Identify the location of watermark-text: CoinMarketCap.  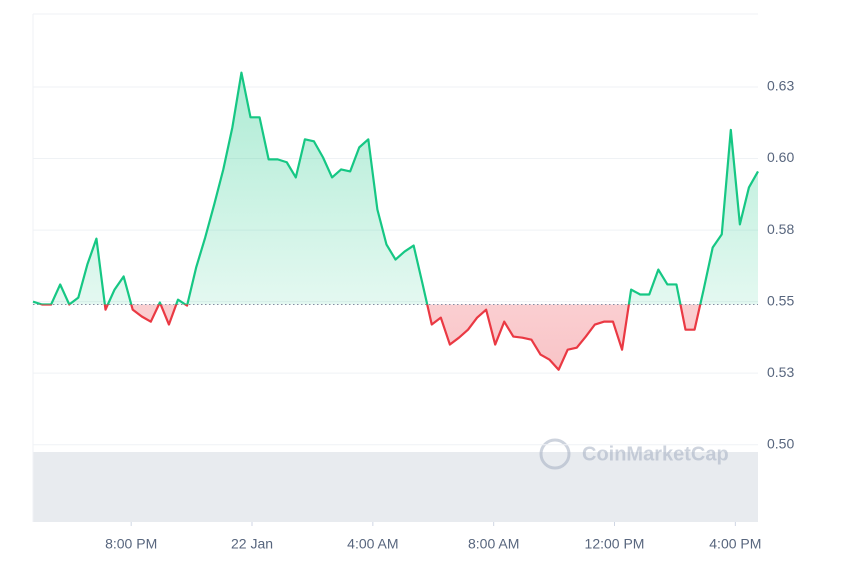
(655, 454).